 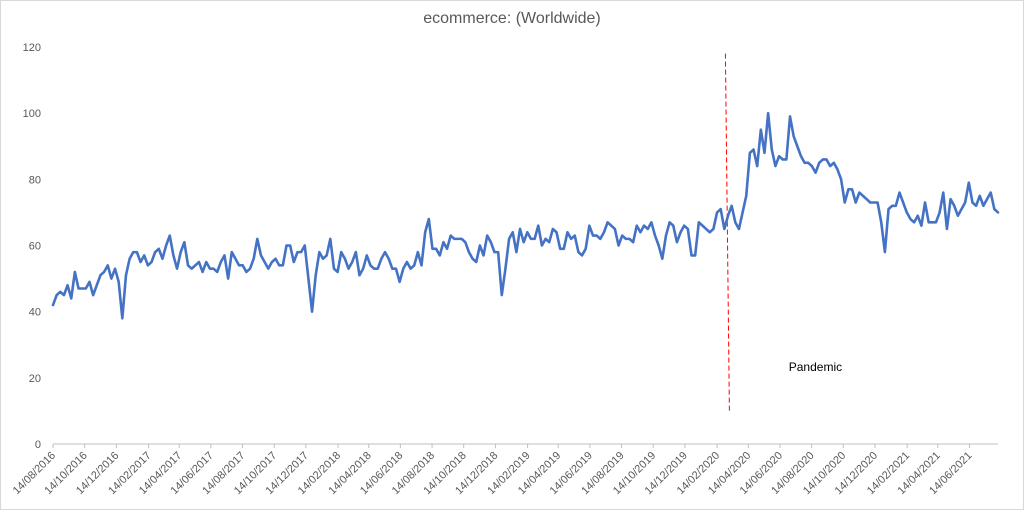 I want to click on y-tick-label: 20, so click(x=35, y=379).